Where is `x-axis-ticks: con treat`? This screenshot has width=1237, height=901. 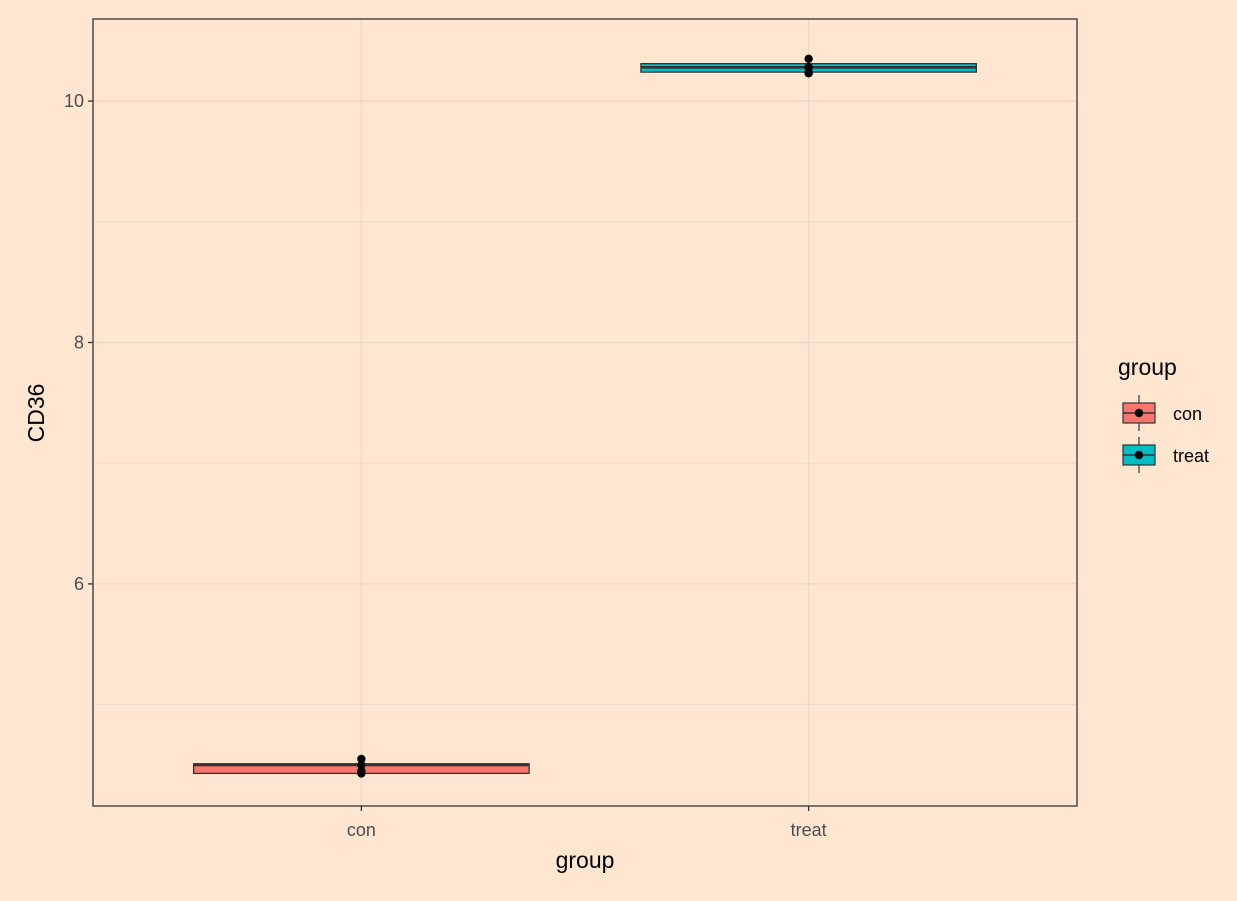
x-axis-ticks: con treat is located at coordinates (587, 823).